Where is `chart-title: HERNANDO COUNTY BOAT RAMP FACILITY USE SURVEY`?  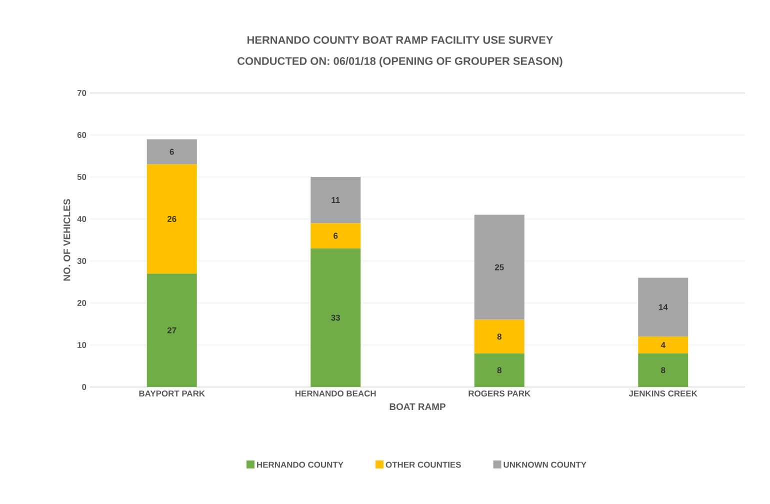 chart-title: HERNANDO COUNTY BOAT RAMP FACILITY USE SURVEY is located at coordinates (401, 40).